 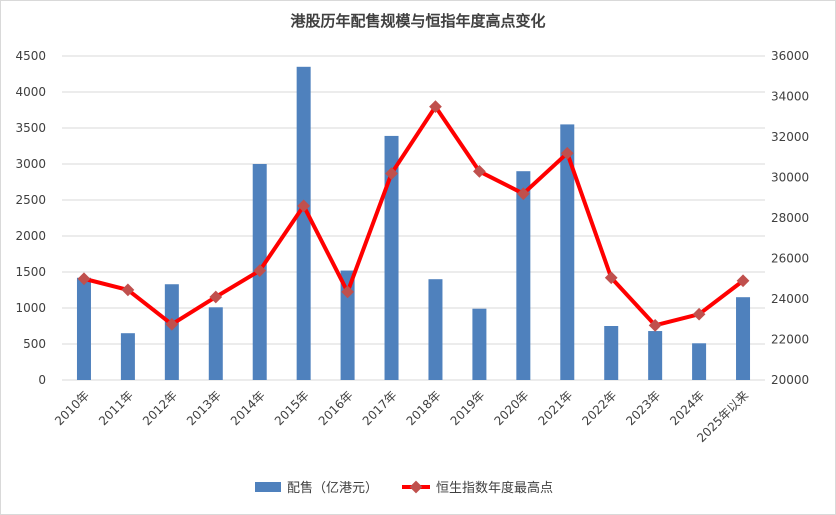 I want to click on left-axis-tick-label: 4500, so click(x=30, y=56).